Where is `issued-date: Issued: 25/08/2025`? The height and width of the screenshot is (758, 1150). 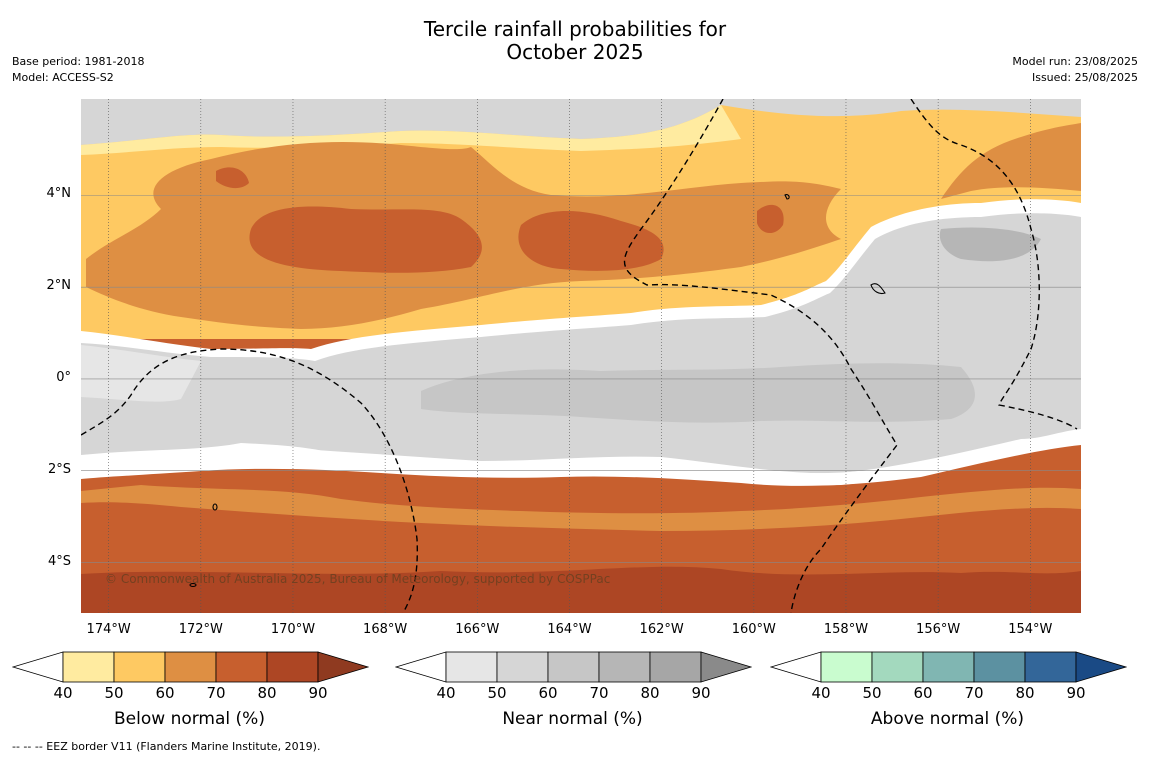 issued-date: Issued: 25/08/2025 is located at coordinates (1084, 77).